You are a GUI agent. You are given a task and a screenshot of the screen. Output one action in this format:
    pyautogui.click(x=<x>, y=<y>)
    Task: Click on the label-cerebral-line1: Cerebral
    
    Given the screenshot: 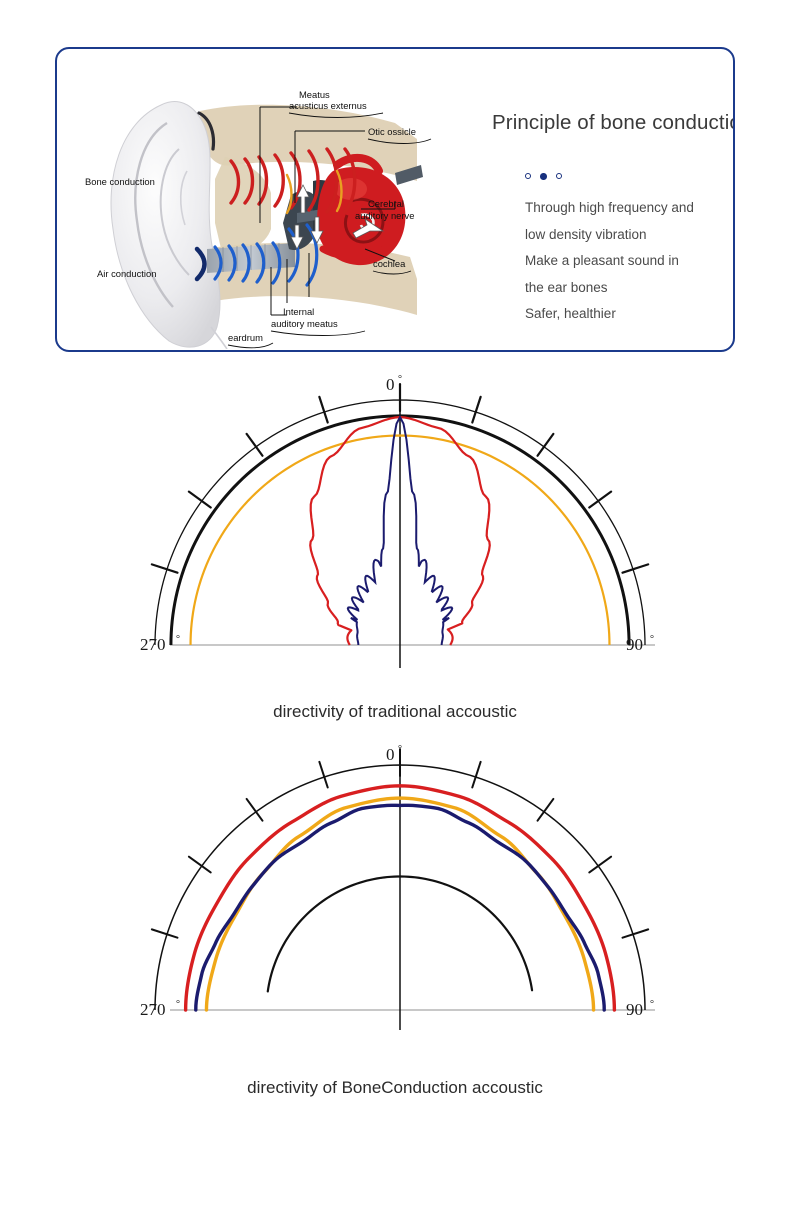 What is the action you would take?
    pyautogui.click(x=386, y=203)
    